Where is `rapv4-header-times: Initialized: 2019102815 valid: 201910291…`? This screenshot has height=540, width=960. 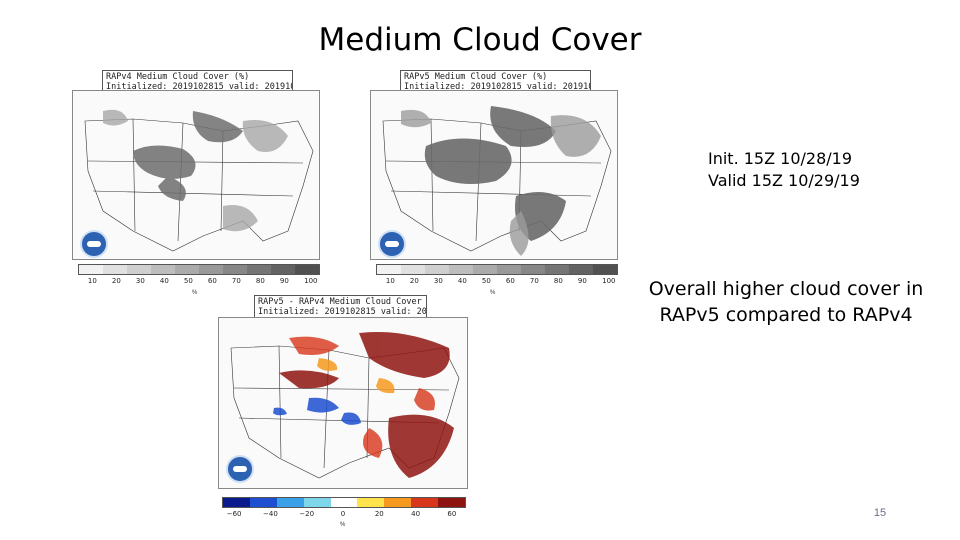 rapv4-header-times: Initialized: 2019102815 valid: 201910291… is located at coordinates (199, 87).